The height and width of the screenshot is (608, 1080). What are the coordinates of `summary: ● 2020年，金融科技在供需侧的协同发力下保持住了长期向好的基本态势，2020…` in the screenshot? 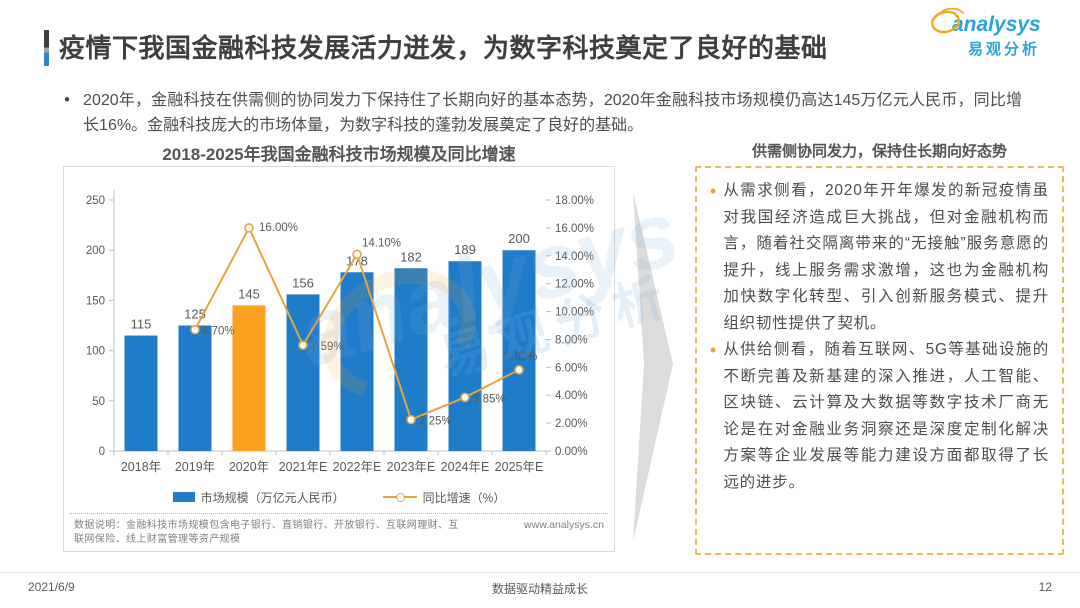 It's located at (543, 113).